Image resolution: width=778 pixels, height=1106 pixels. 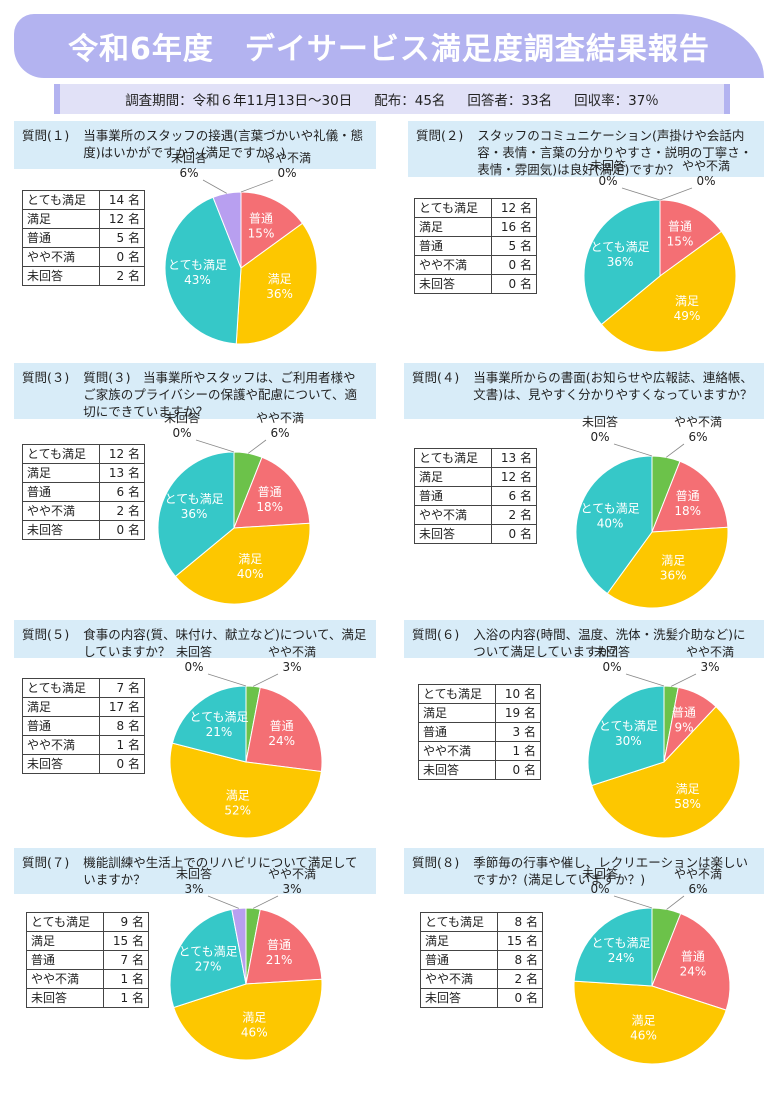 What do you see at coordinates (46, 135) in the screenshot?
I see `question-number: 質問(１)` at bounding box center [46, 135].